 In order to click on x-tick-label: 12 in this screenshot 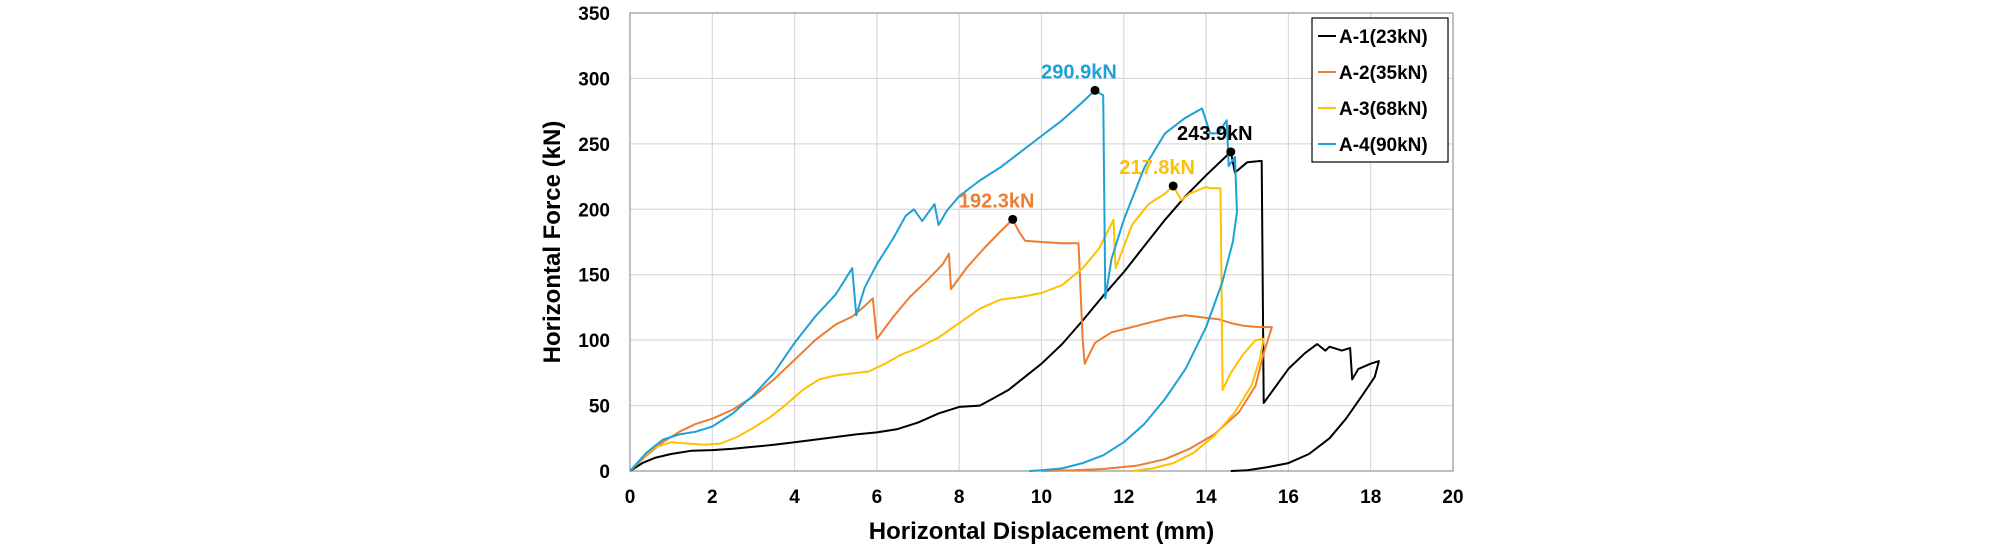, I will do `click(1123, 497)`.